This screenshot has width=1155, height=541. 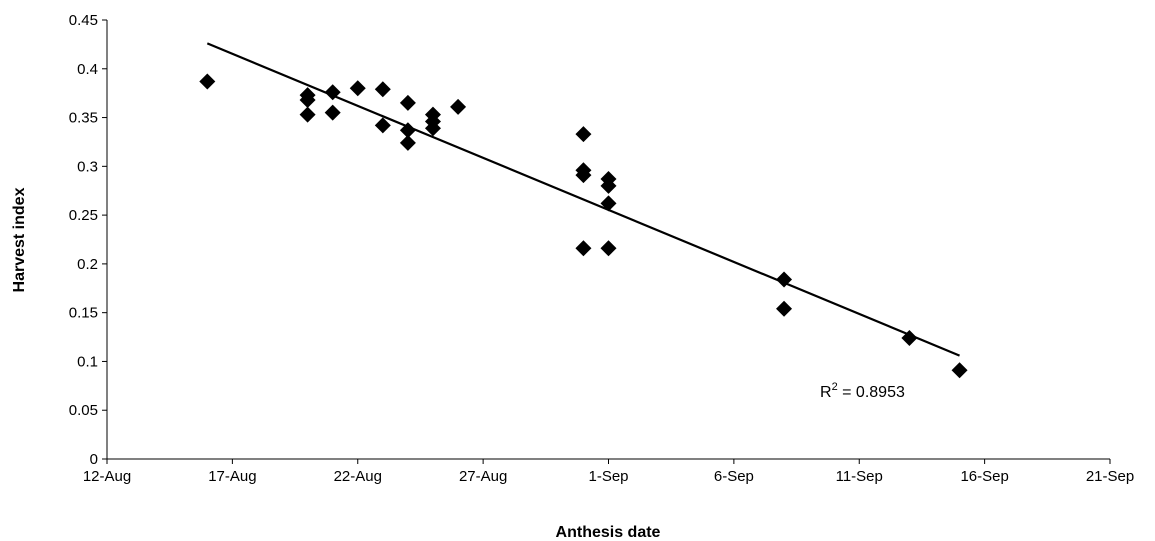 What do you see at coordinates (1110, 476) in the screenshot?
I see `x-tick-label: 21-Sep` at bounding box center [1110, 476].